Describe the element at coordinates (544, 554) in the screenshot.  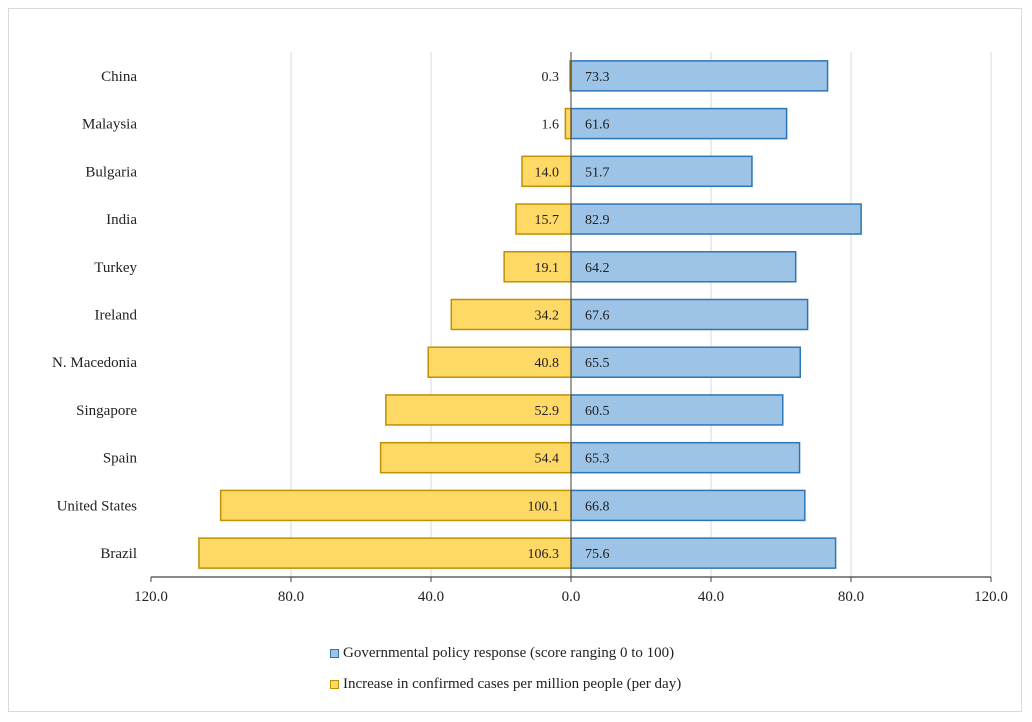
I see `data-label-cases-10: 106.3` at that location.